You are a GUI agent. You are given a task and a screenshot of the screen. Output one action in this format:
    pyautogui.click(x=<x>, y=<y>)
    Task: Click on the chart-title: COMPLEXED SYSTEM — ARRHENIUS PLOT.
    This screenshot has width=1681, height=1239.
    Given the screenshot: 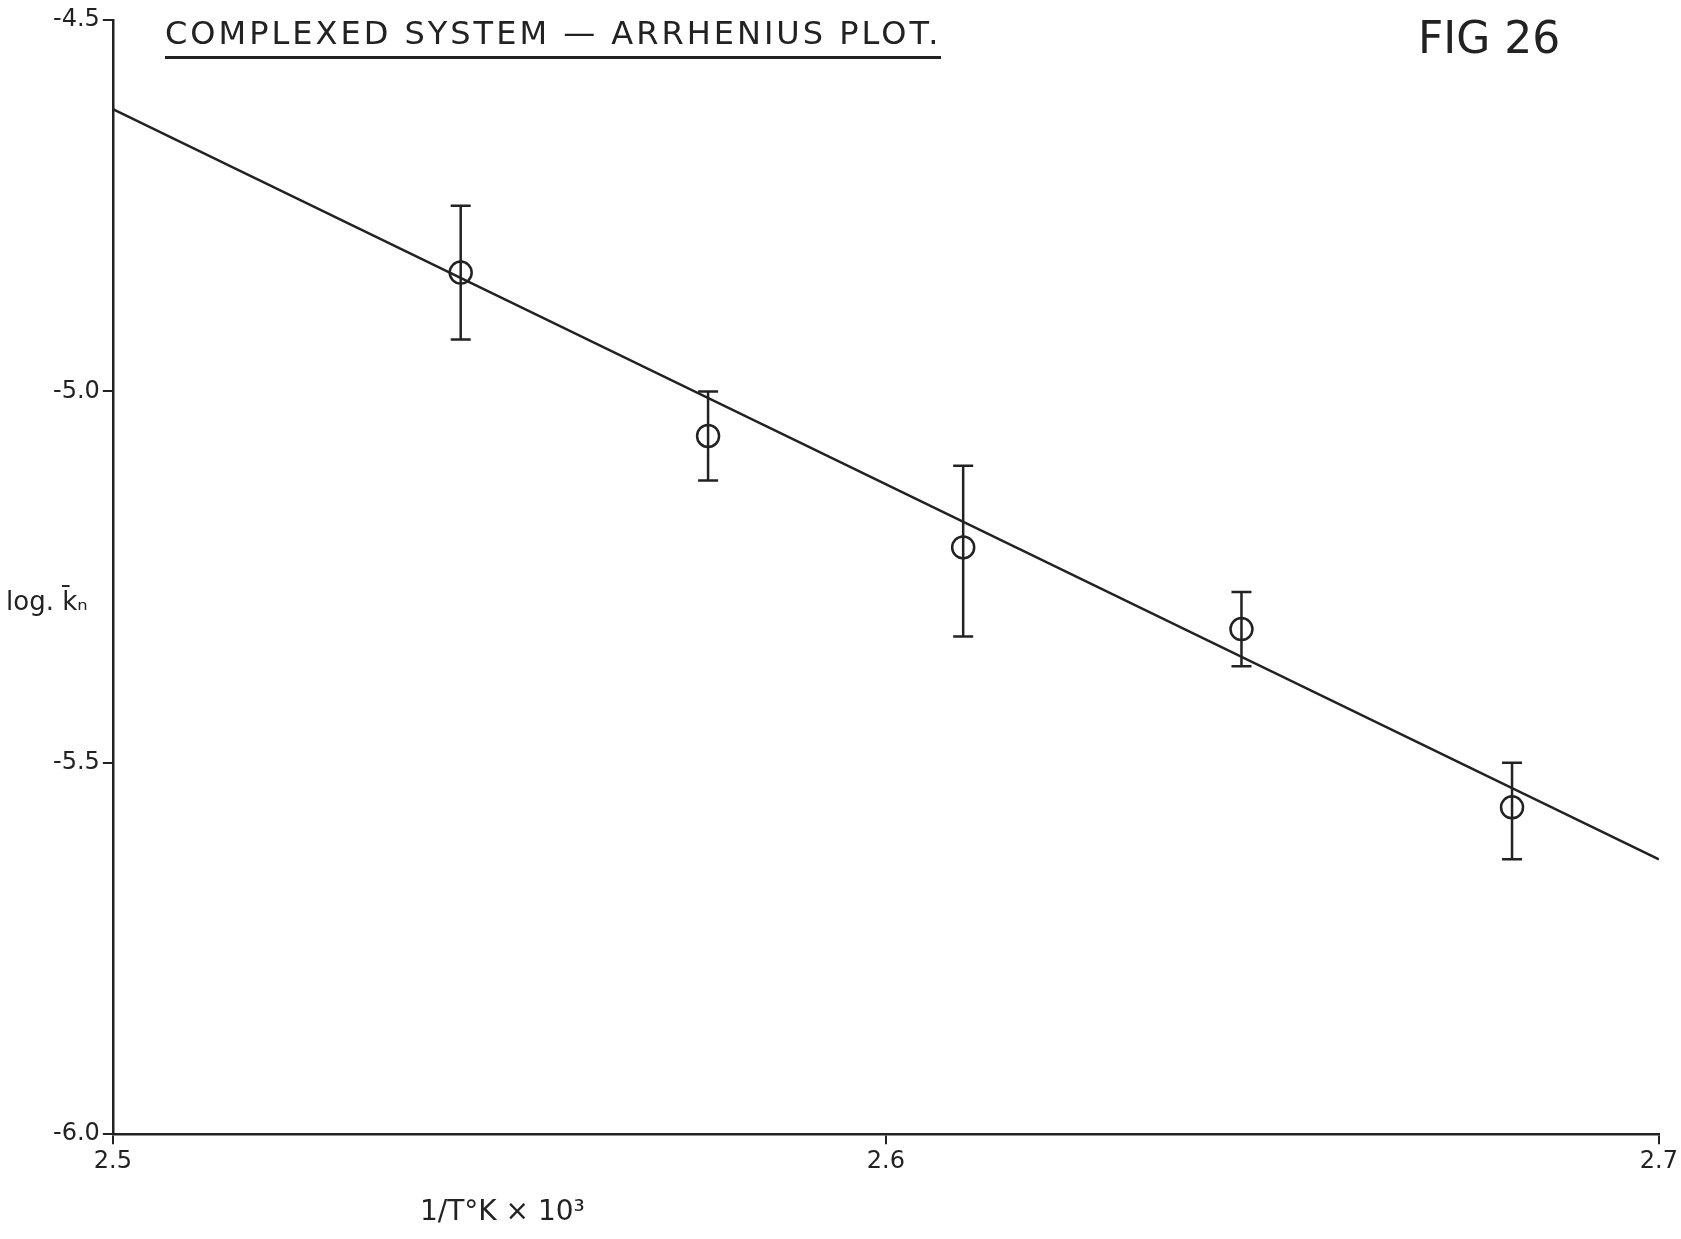 What is the action you would take?
    pyautogui.click(x=553, y=36)
    